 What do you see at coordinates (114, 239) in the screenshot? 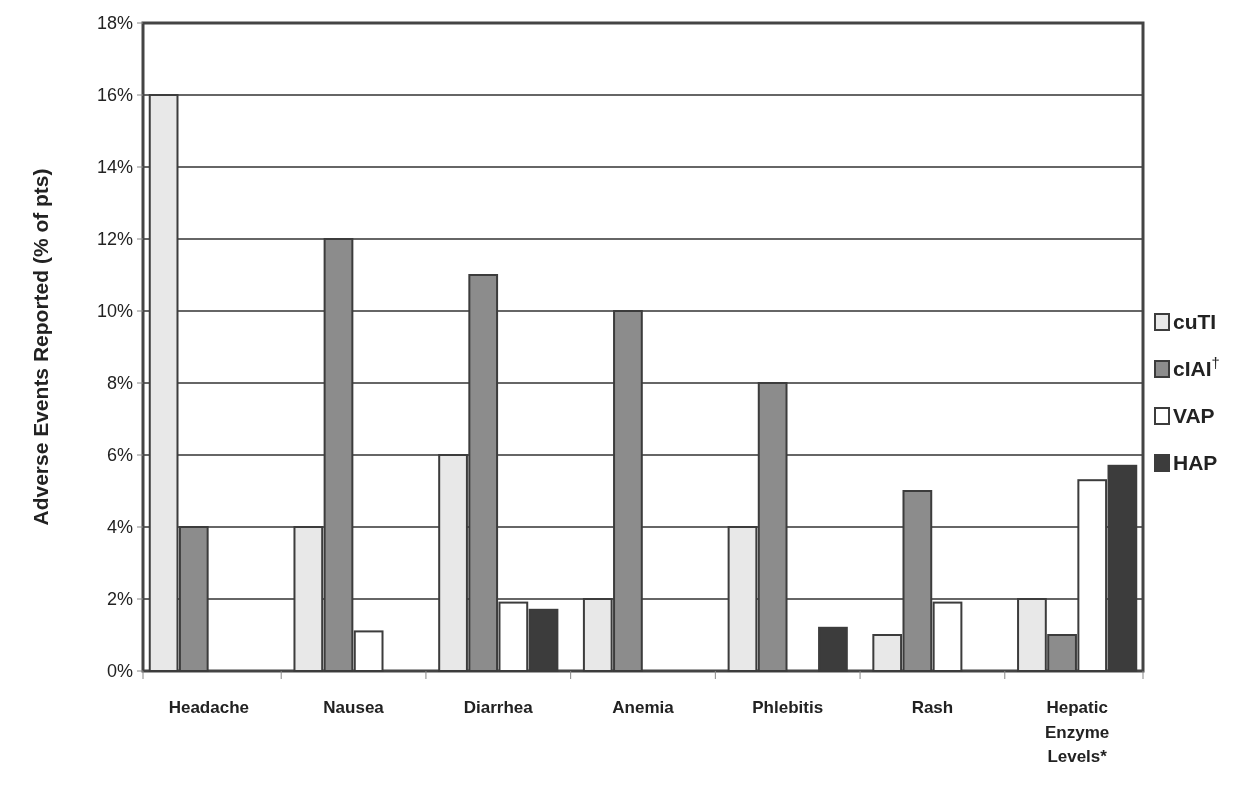
I see `y-tick-label: 12%` at bounding box center [114, 239].